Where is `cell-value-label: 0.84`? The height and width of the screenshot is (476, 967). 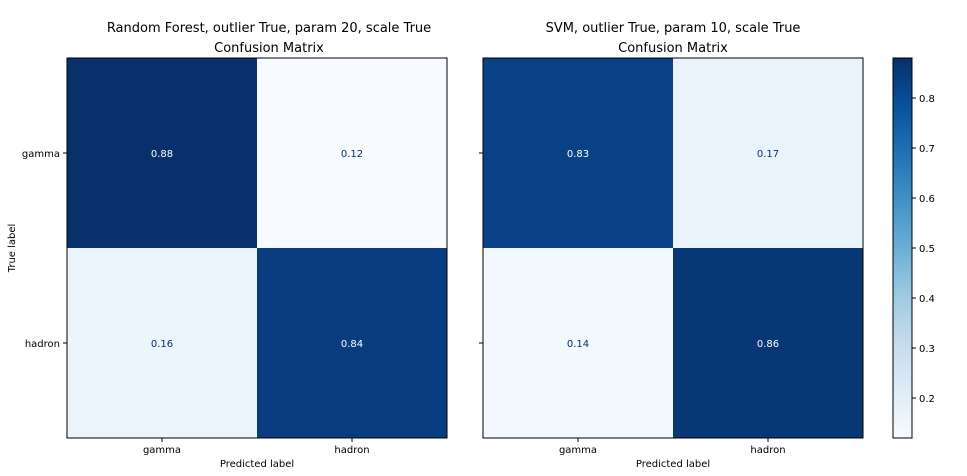
cell-value-label: 0.84 is located at coordinates (352, 344).